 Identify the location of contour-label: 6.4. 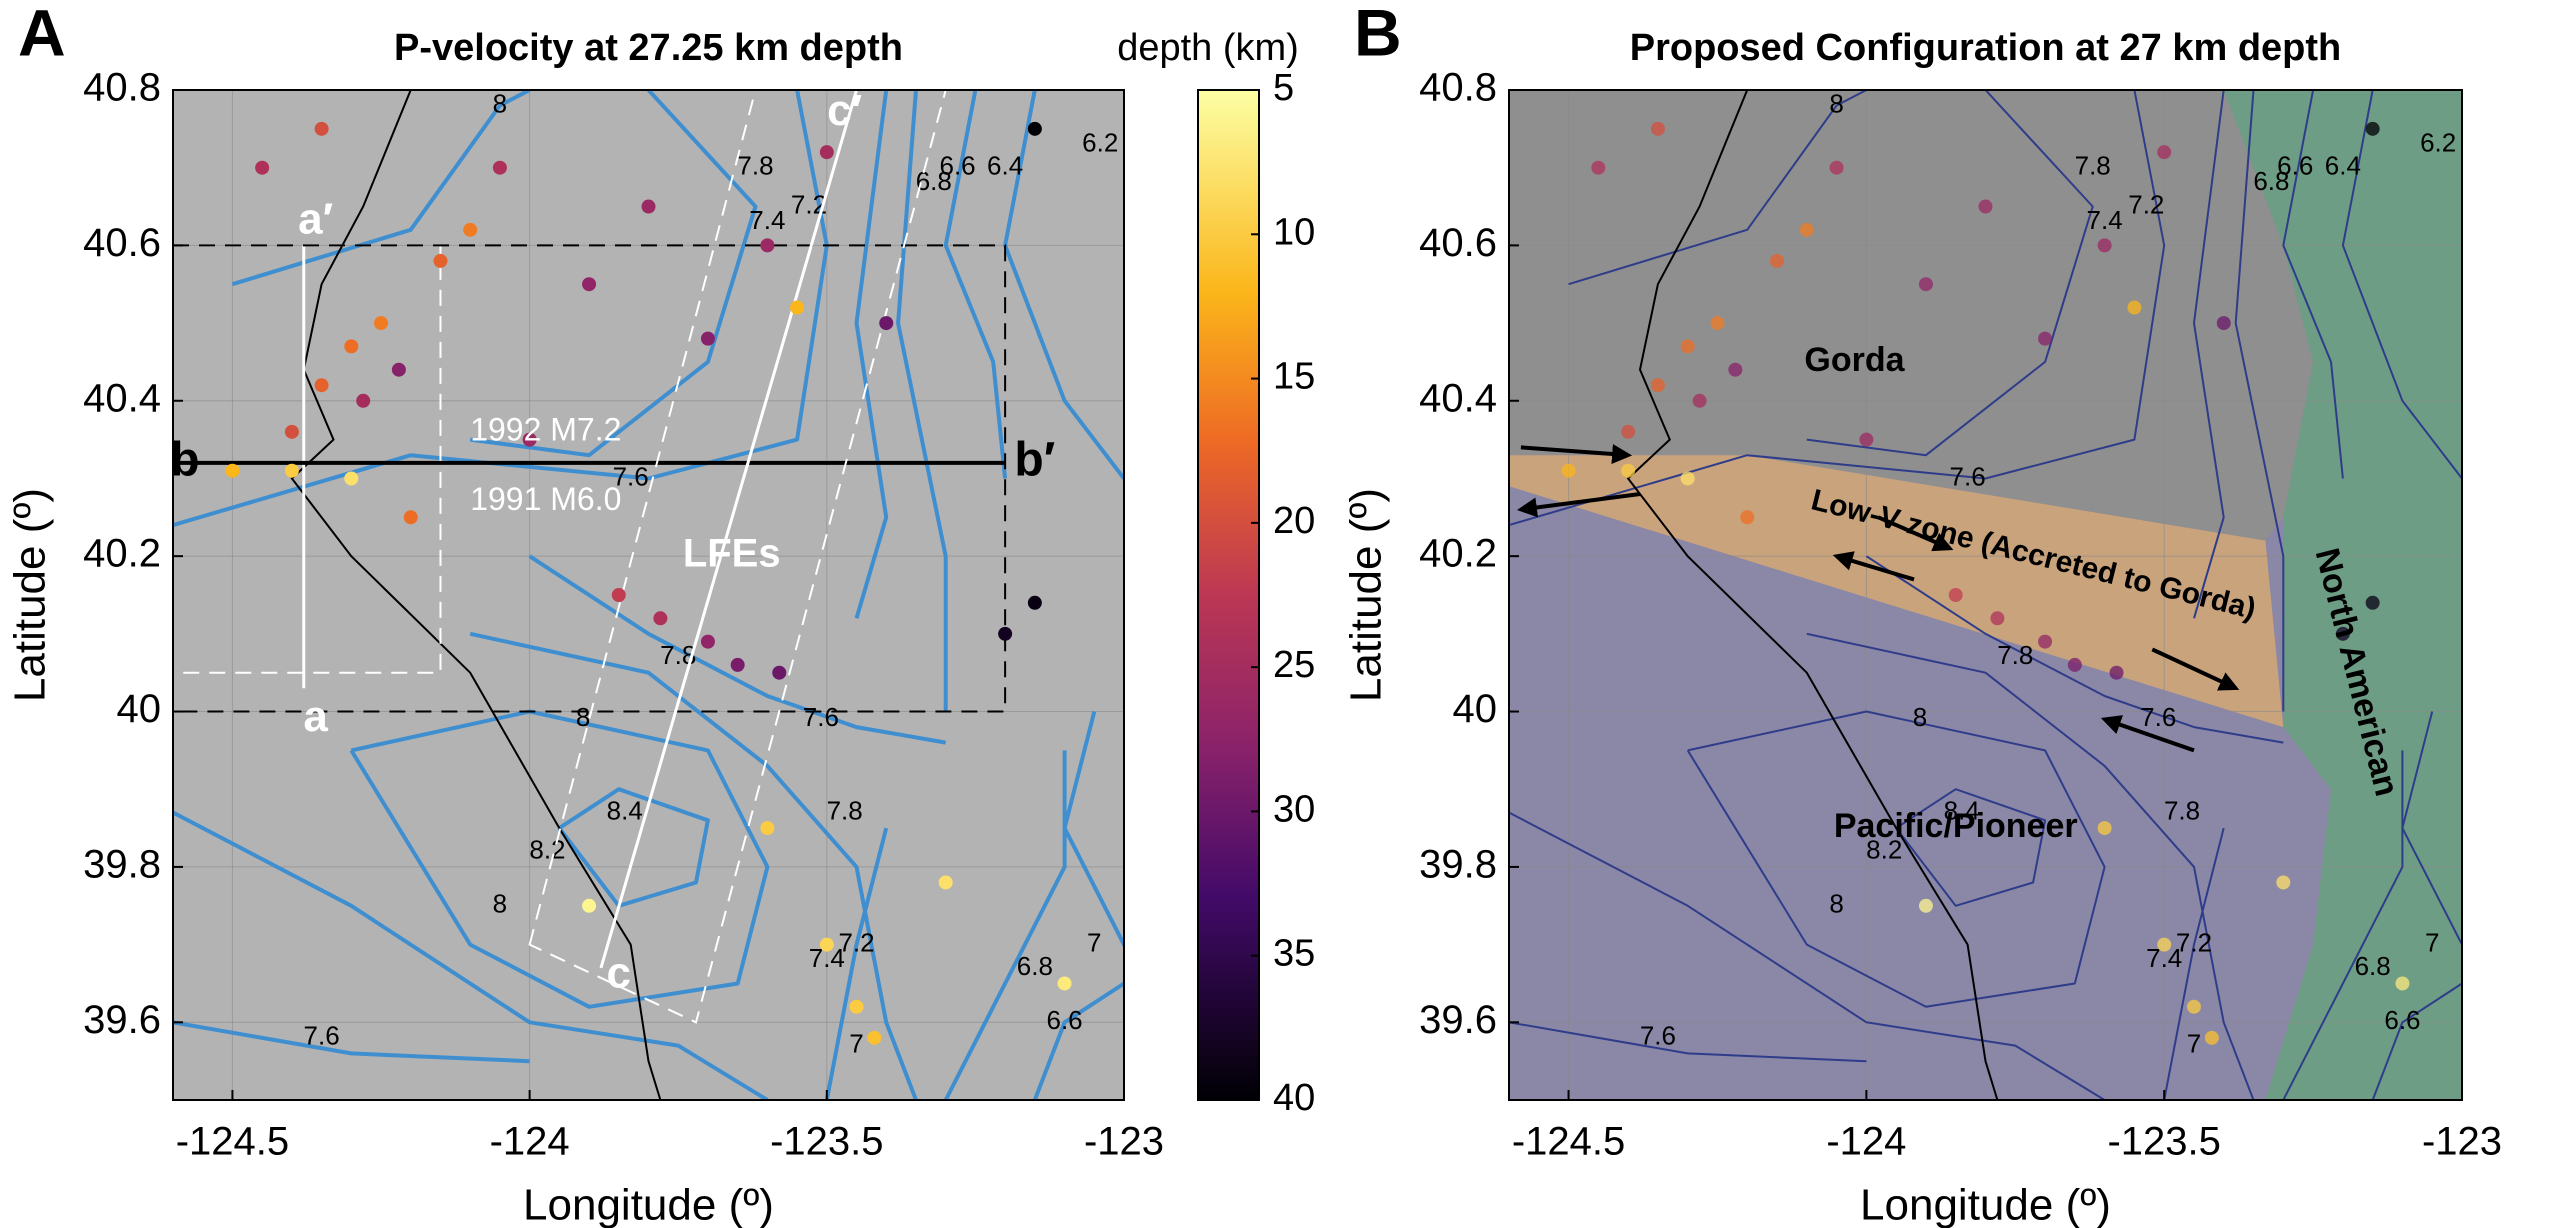
(1005, 166).